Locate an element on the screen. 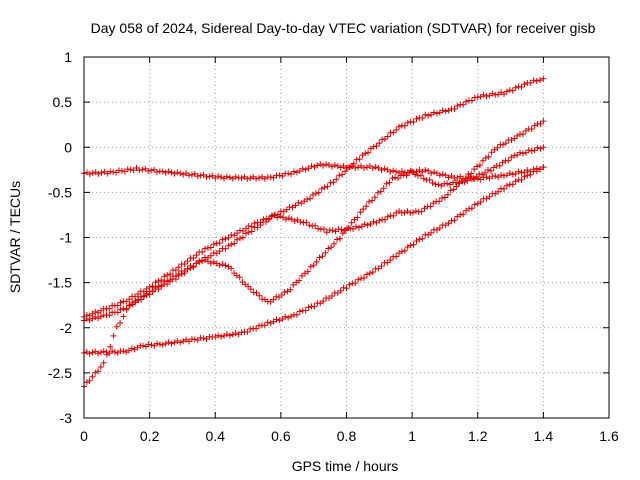 This screenshot has width=640, height=480. y-tick-label: 0 is located at coordinates (68, 147).